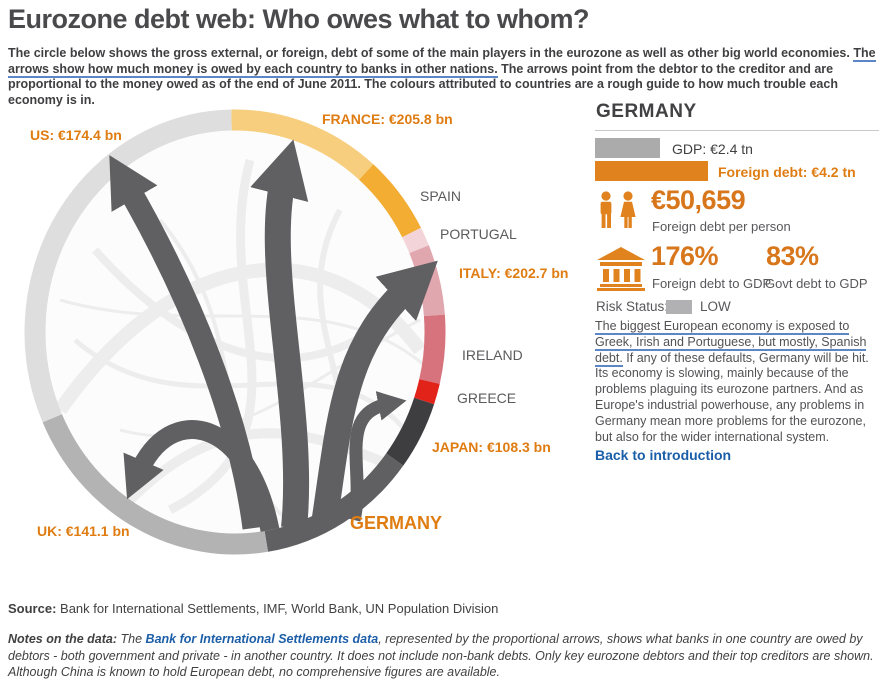  I want to click on back-to-introduction-link: Back to introduction, so click(663, 455).